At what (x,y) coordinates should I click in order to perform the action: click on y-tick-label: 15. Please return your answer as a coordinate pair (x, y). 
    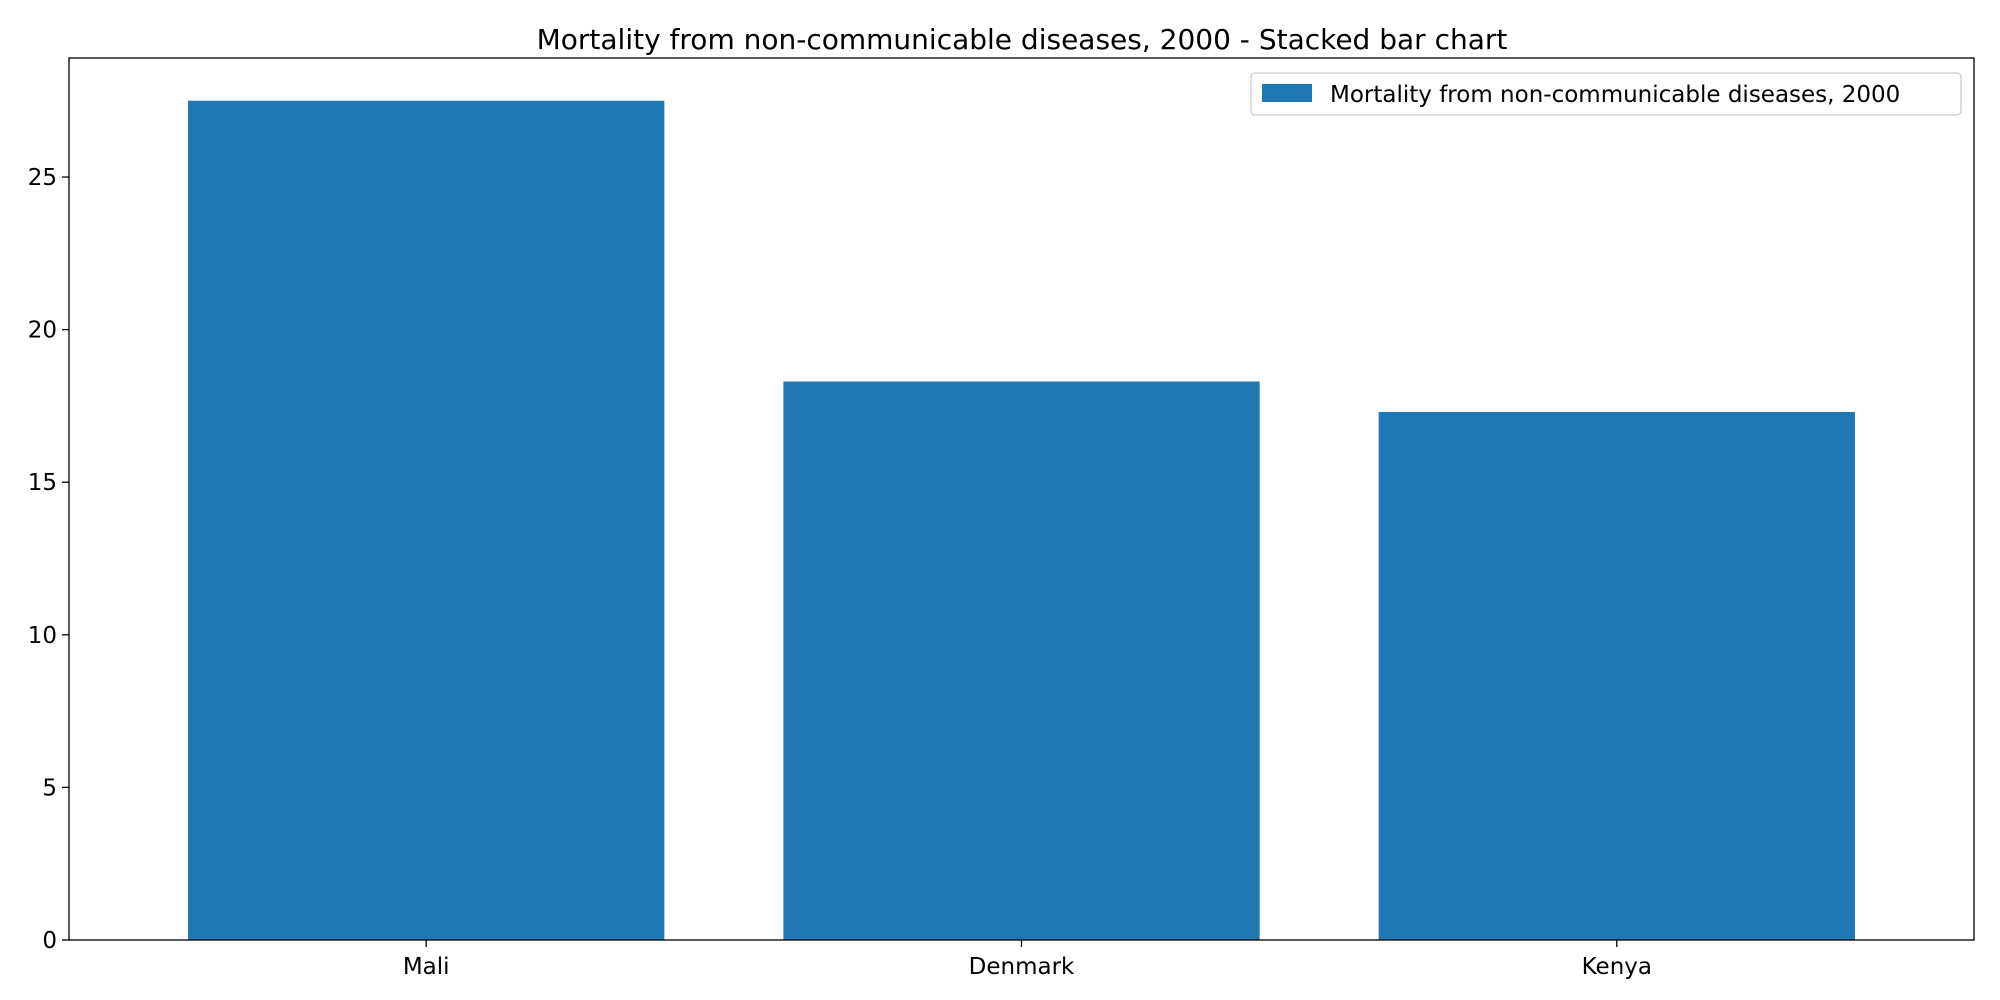
    Looking at the image, I should click on (42, 483).